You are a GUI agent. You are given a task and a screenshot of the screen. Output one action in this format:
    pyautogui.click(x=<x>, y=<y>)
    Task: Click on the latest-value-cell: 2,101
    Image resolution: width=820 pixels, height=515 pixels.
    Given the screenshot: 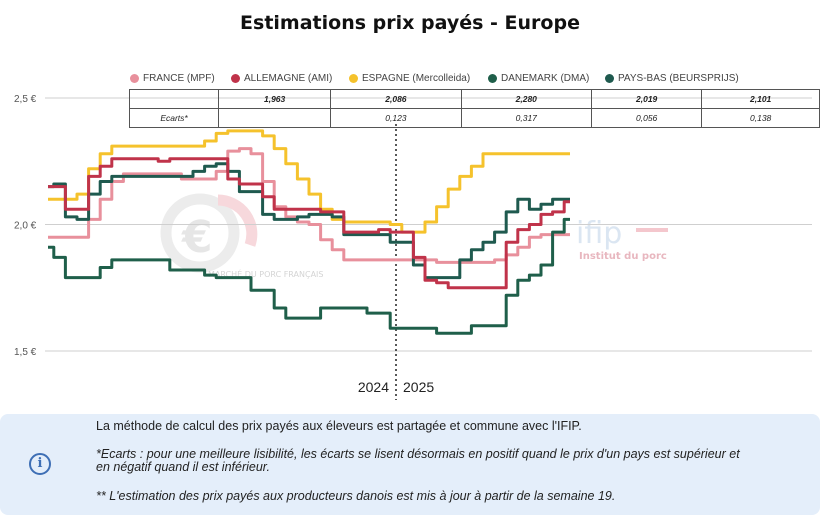 What is the action you would take?
    pyautogui.click(x=760, y=99)
    